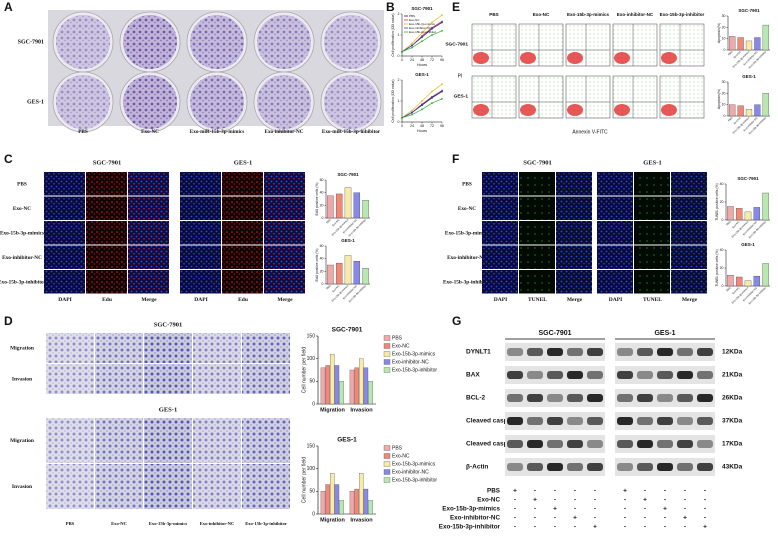 This screenshot has height=560, width=778. Describe the element at coordinates (467, 209) in the screenshot. I see `row-label: Exo-NC` at that location.